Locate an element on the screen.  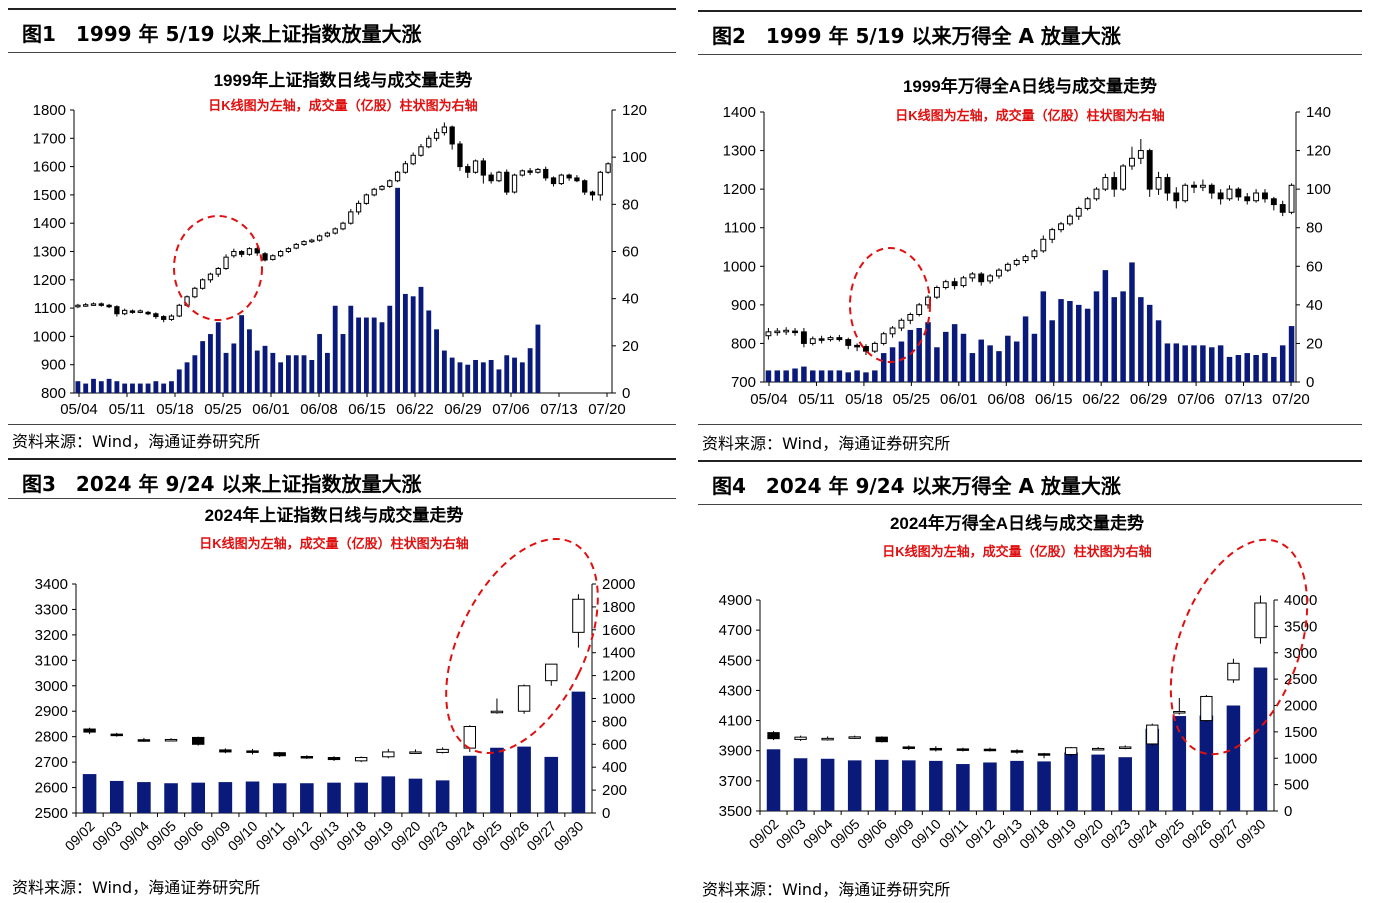
right-tick-label: 1000 is located at coordinates (618, 699).